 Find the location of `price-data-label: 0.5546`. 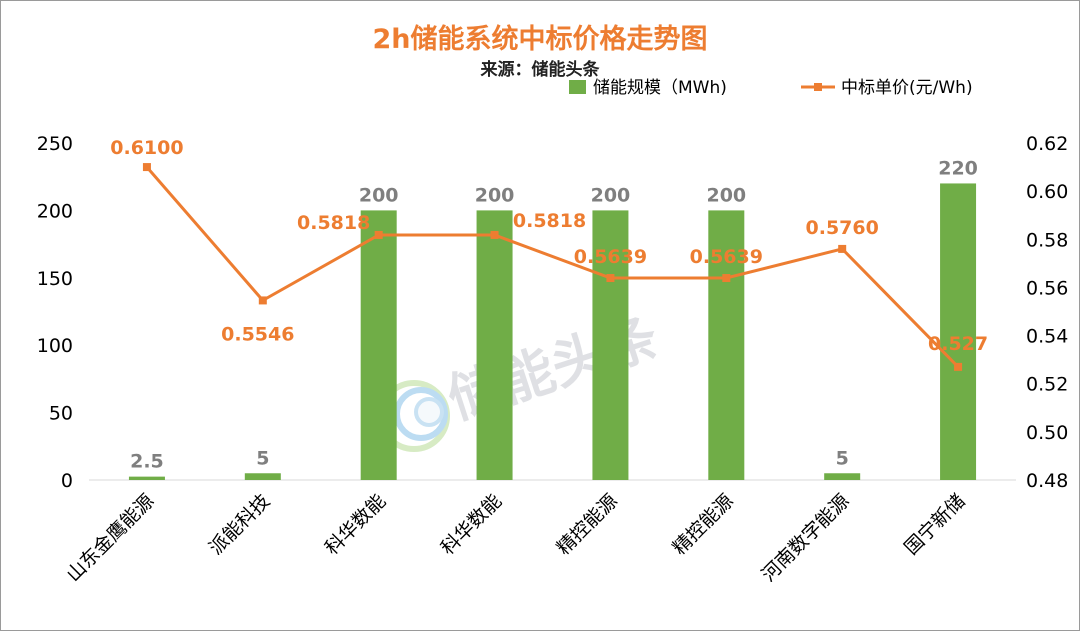

price-data-label: 0.5546 is located at coordinates (257, 334).